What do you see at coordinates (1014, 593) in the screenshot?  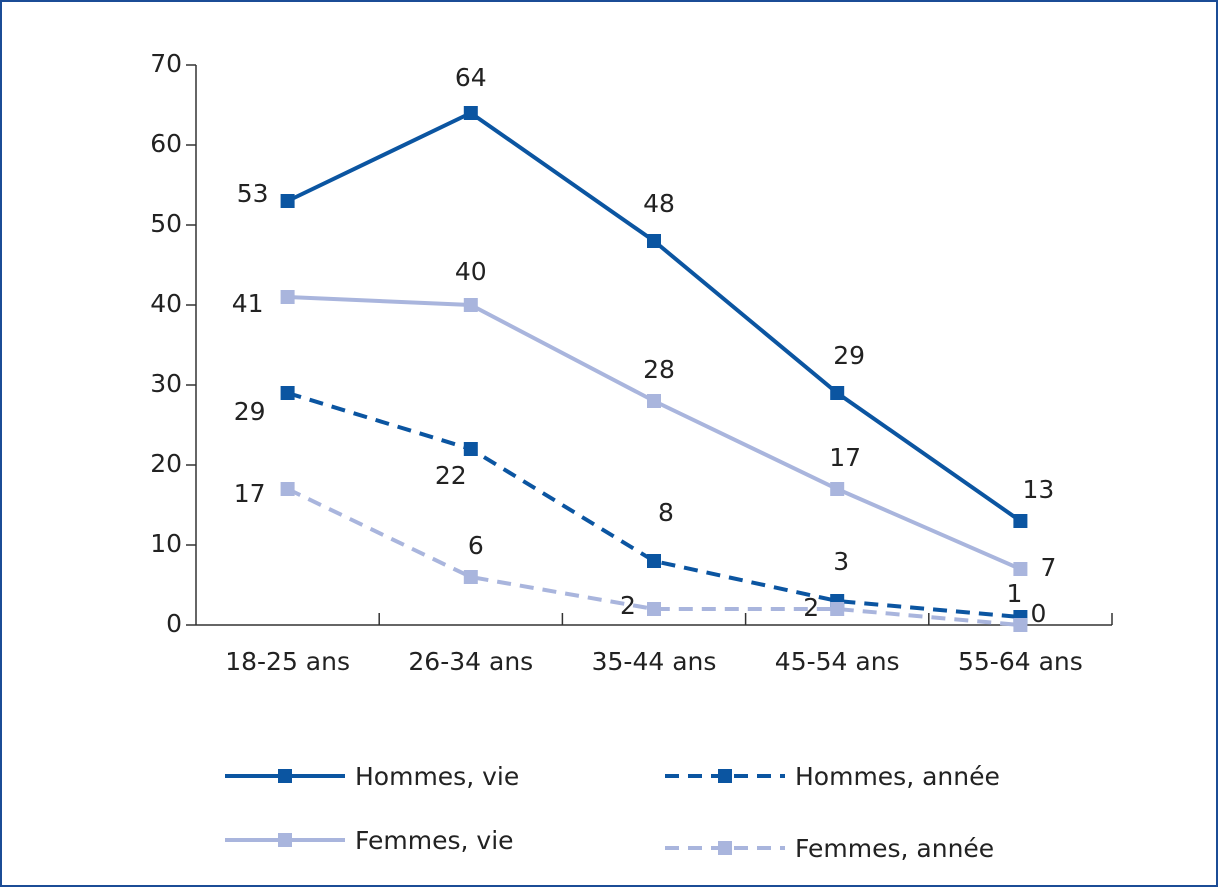 I see `data-label: 1` at bounding box center [1014, 593].